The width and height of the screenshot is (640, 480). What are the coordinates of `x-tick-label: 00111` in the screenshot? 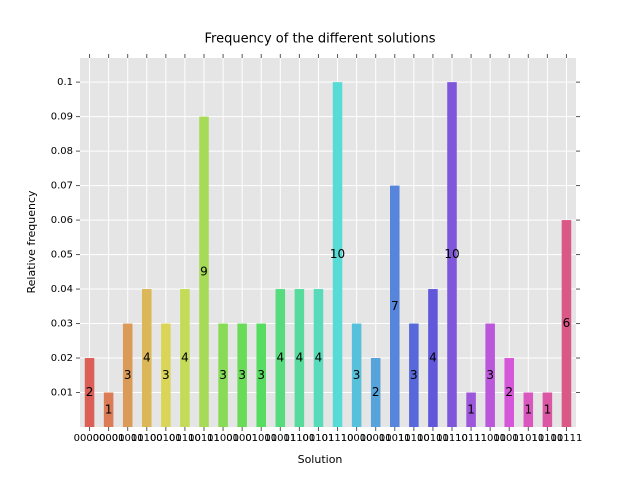 It's located at (204, 438).